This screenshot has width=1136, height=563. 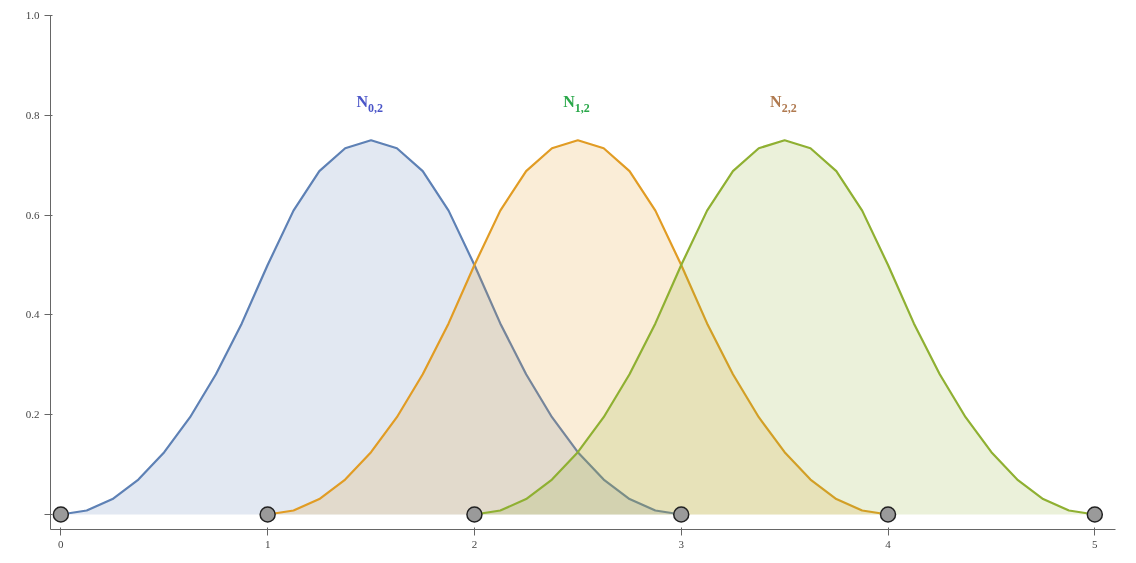 I want to click on y-tick-label: 0.6, so click(x=32, y=214).